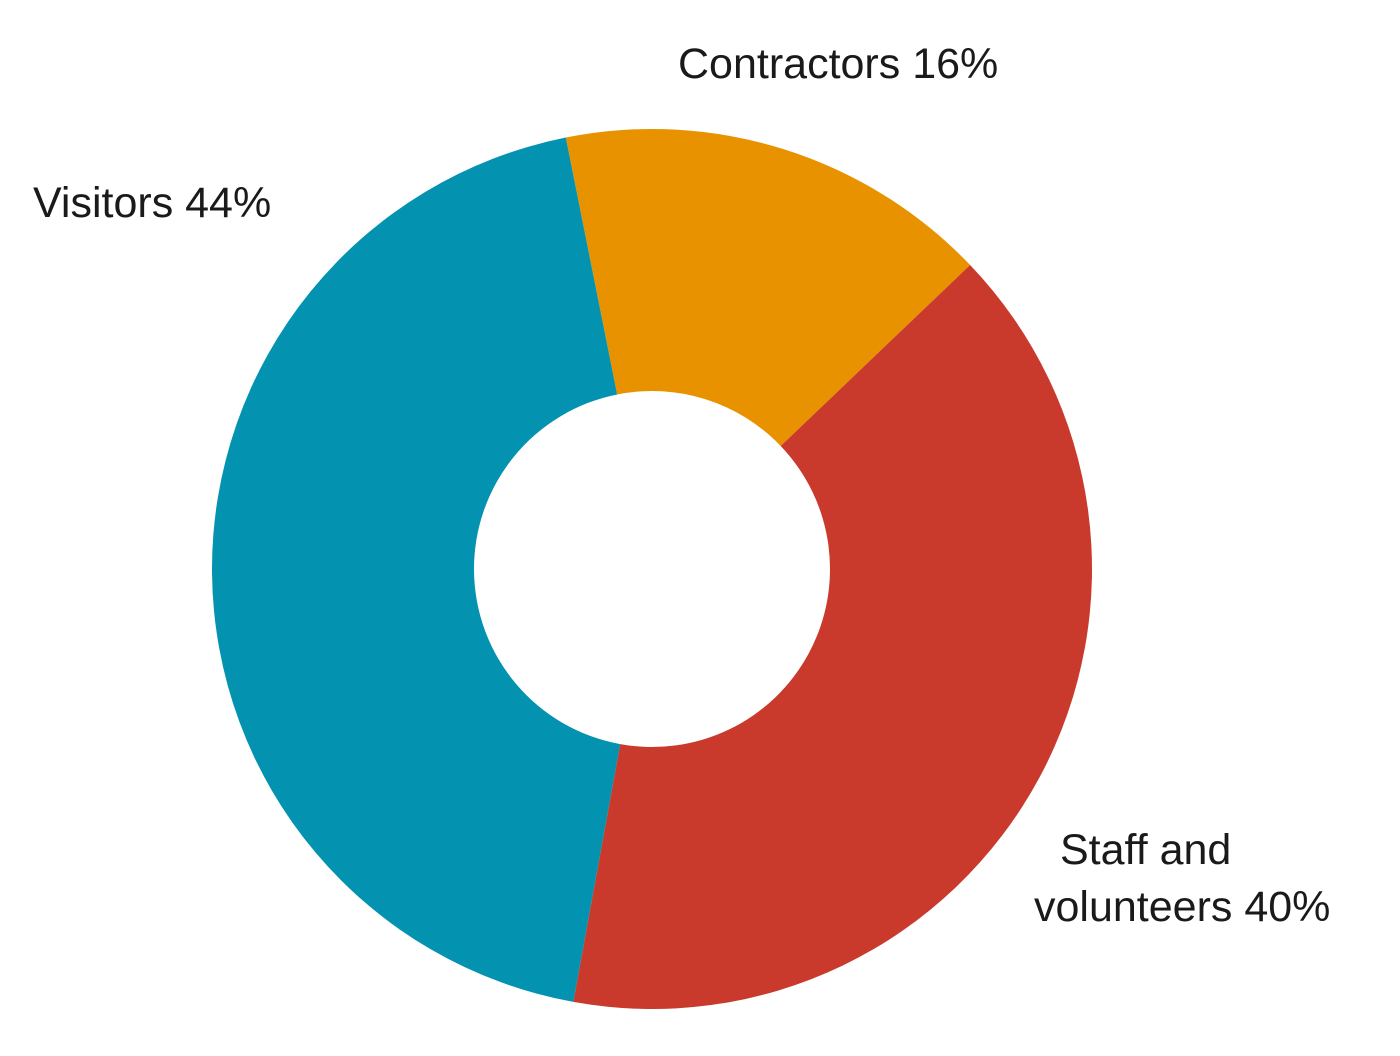 The height and width of the screenshot is (1056, 1400). I want to click on slice-contractors, so click(768, 288).